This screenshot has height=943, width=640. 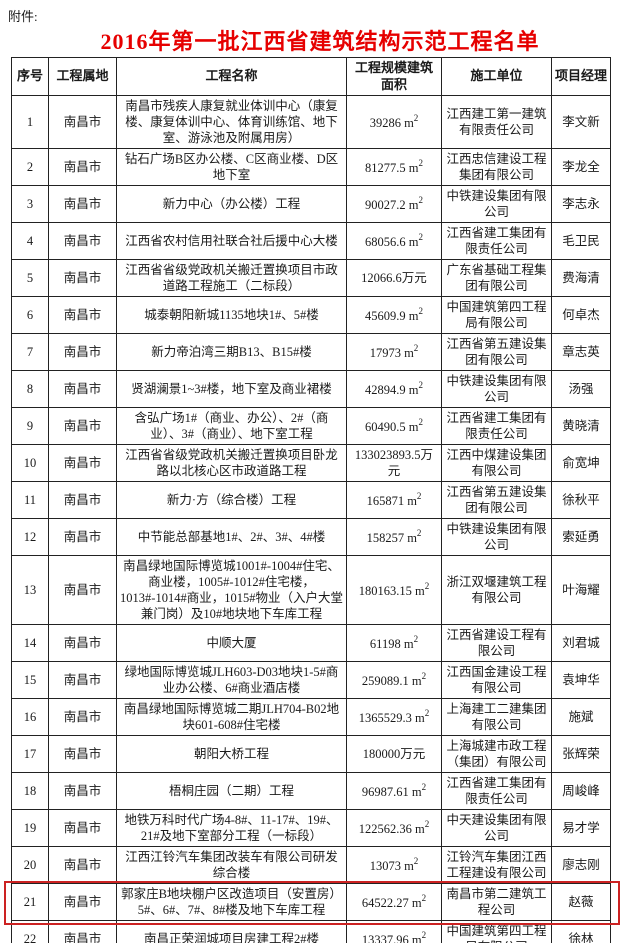 I want to click on cell-scale: 1365529.3 m2, so click(x=394, y=717).